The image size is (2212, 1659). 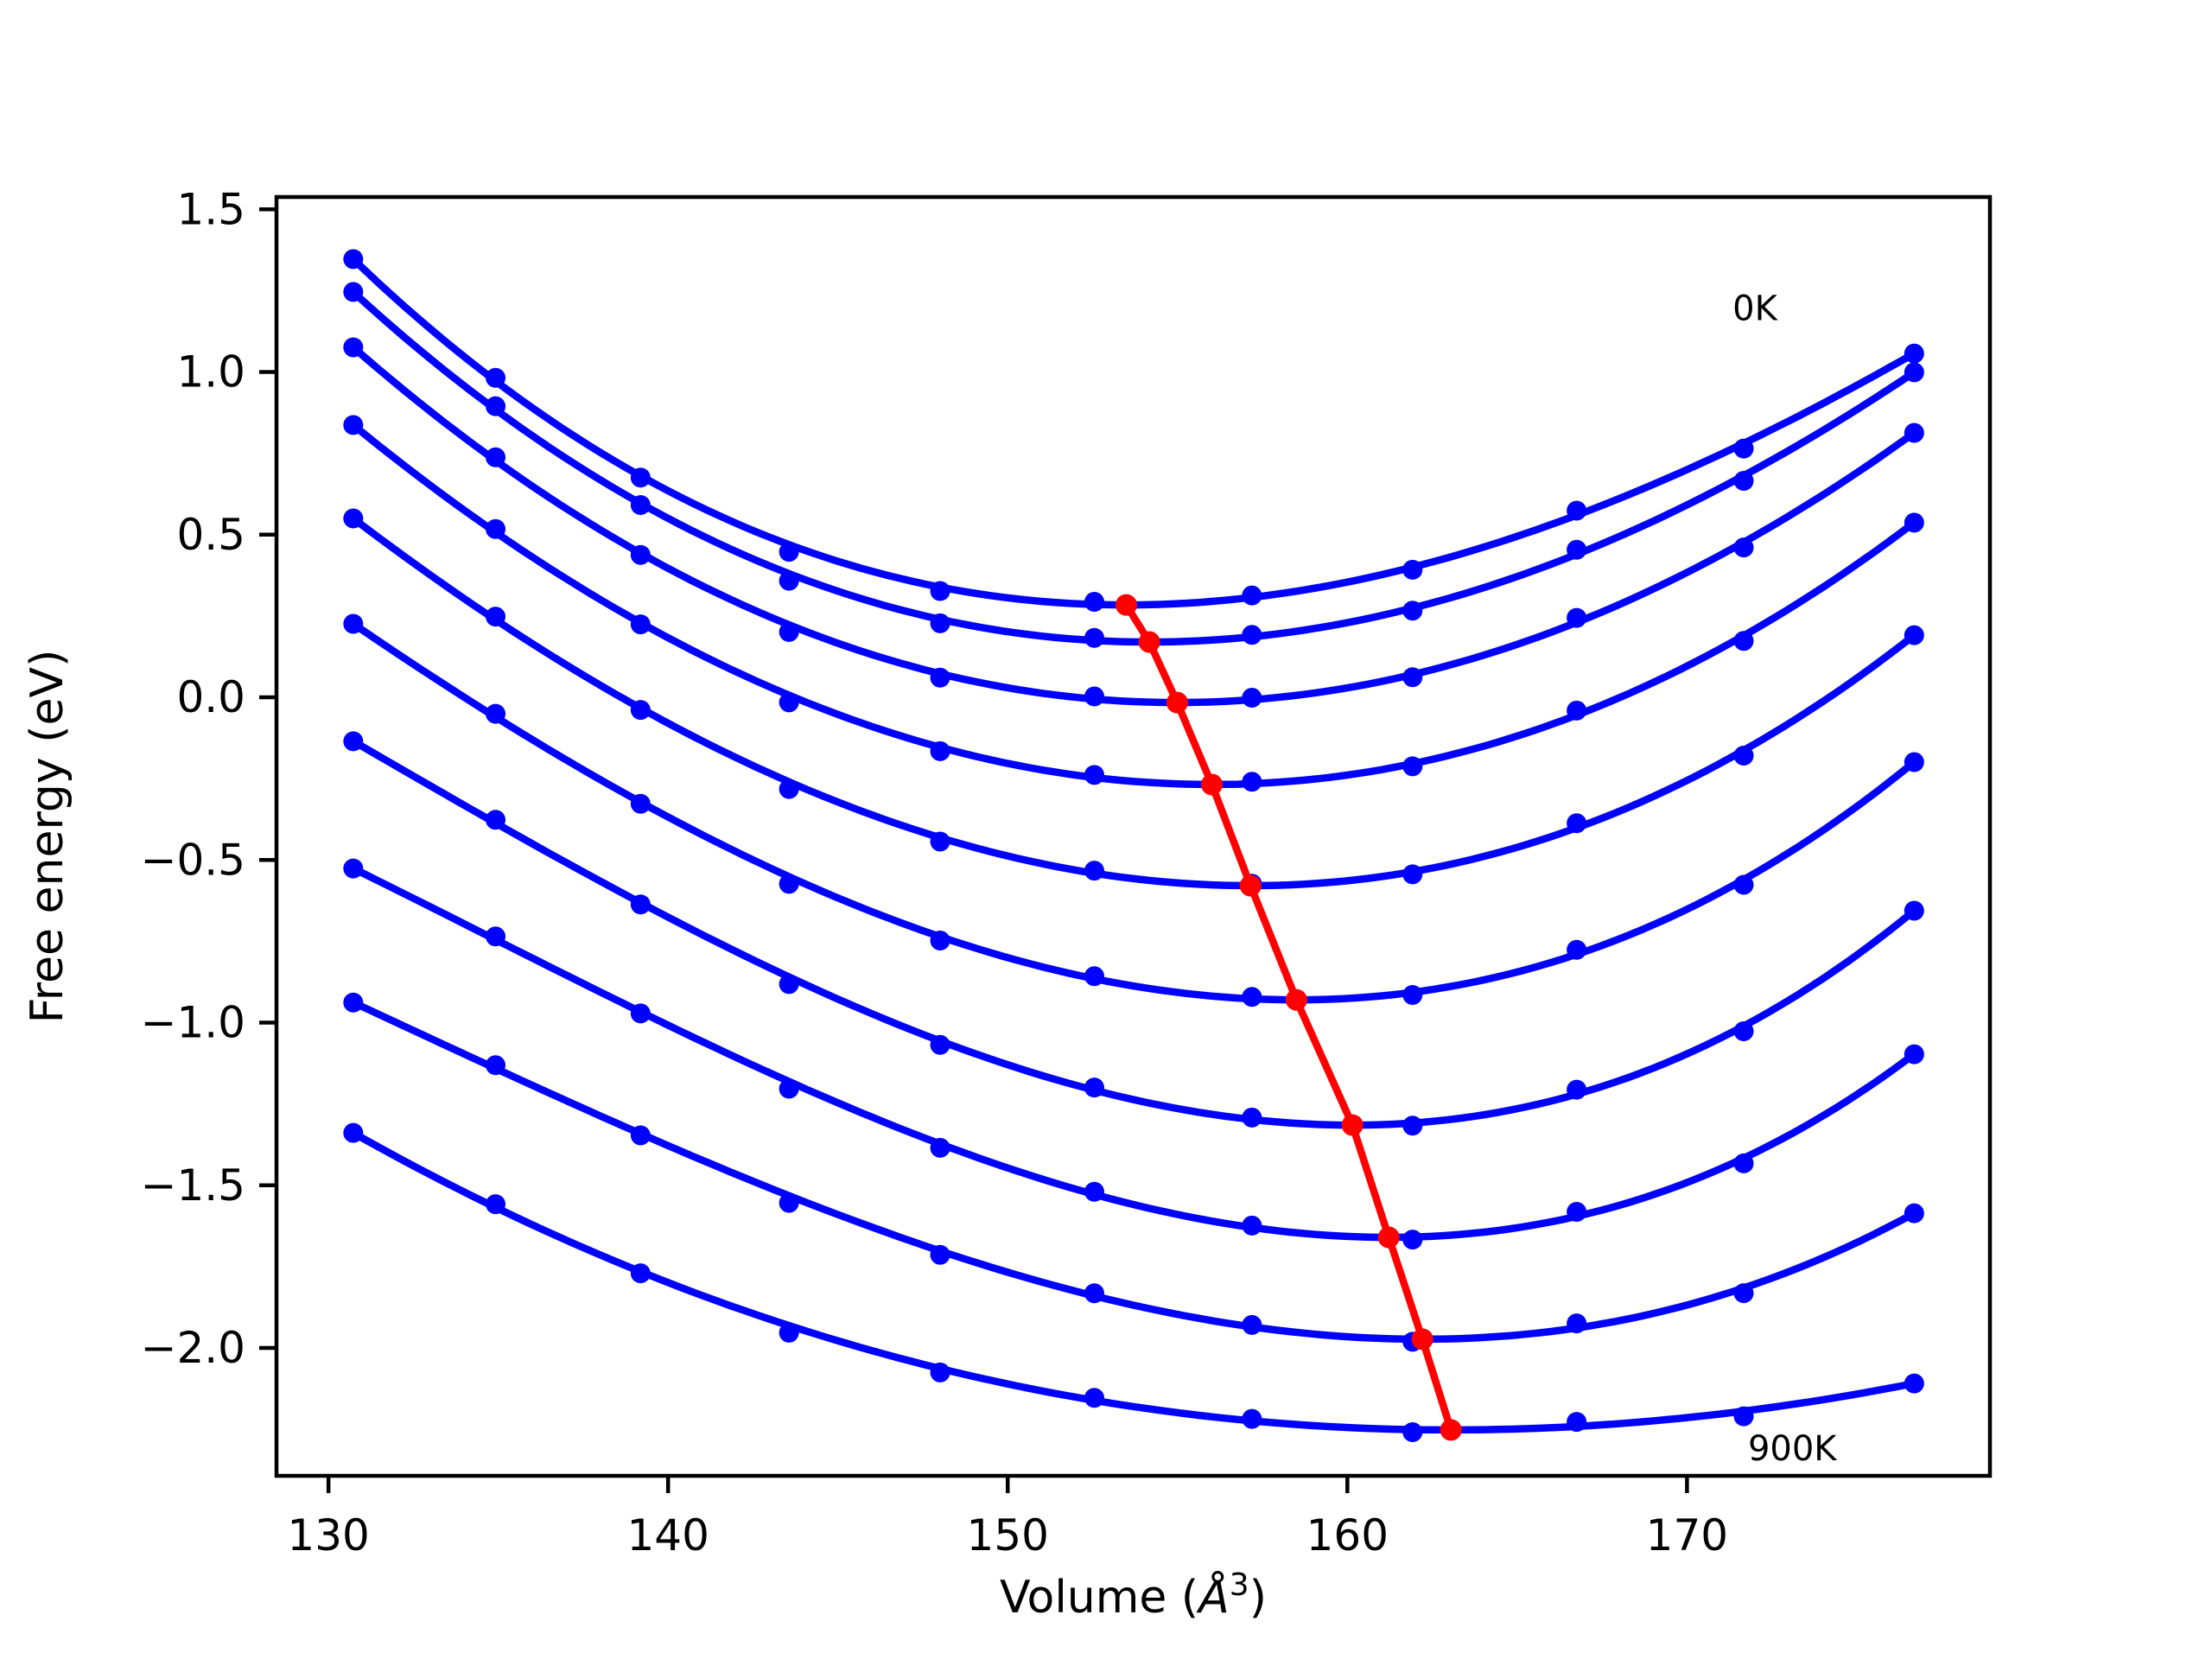 I want to click on point-300K-V176.69, so click(x=1914, y=522).